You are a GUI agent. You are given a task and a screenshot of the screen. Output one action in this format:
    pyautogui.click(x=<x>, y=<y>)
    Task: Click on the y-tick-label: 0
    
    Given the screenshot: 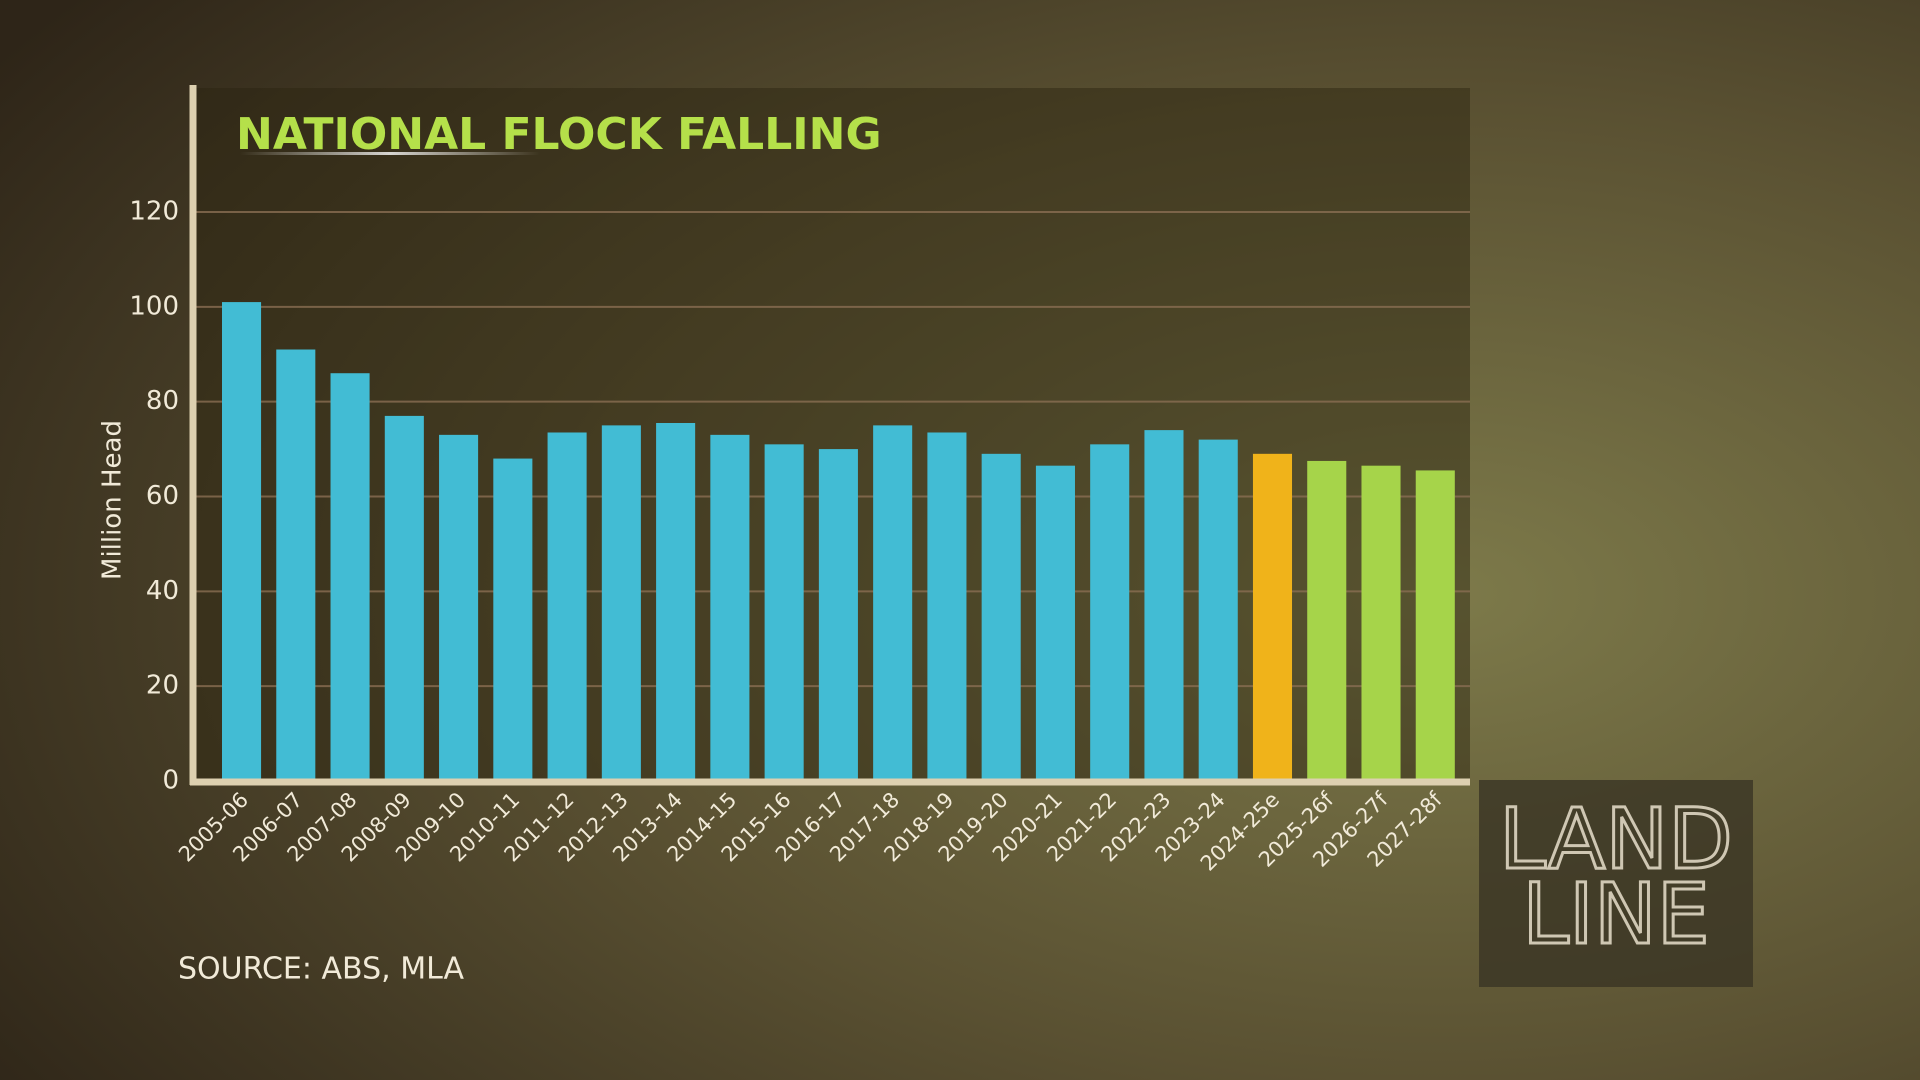 What is the action you would take?
    pyautogui.click(x=170, y=781)
    